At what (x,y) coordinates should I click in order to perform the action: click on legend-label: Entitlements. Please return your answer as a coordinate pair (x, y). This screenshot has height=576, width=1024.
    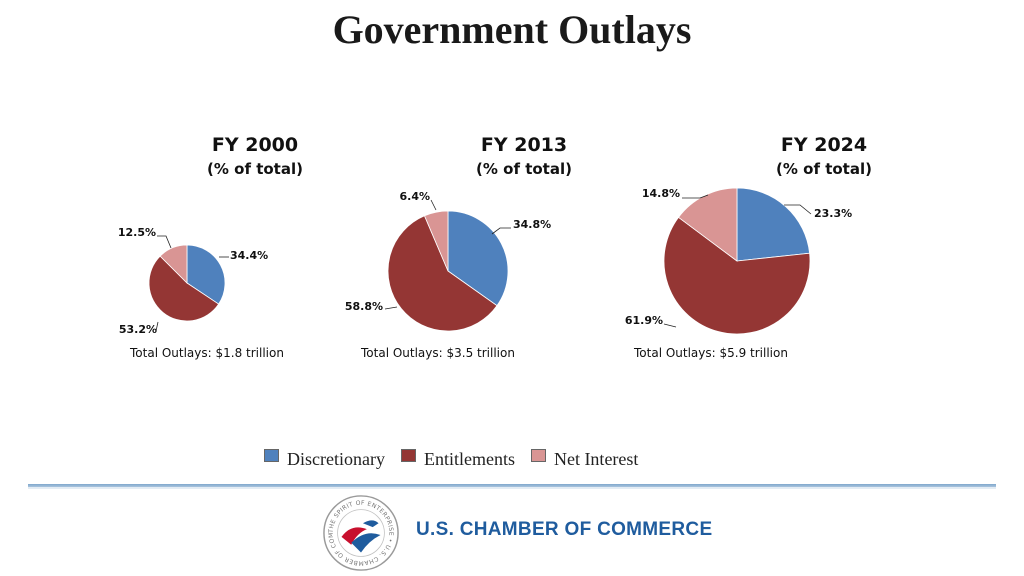
    Looking at the image, I should click on (469, 458).